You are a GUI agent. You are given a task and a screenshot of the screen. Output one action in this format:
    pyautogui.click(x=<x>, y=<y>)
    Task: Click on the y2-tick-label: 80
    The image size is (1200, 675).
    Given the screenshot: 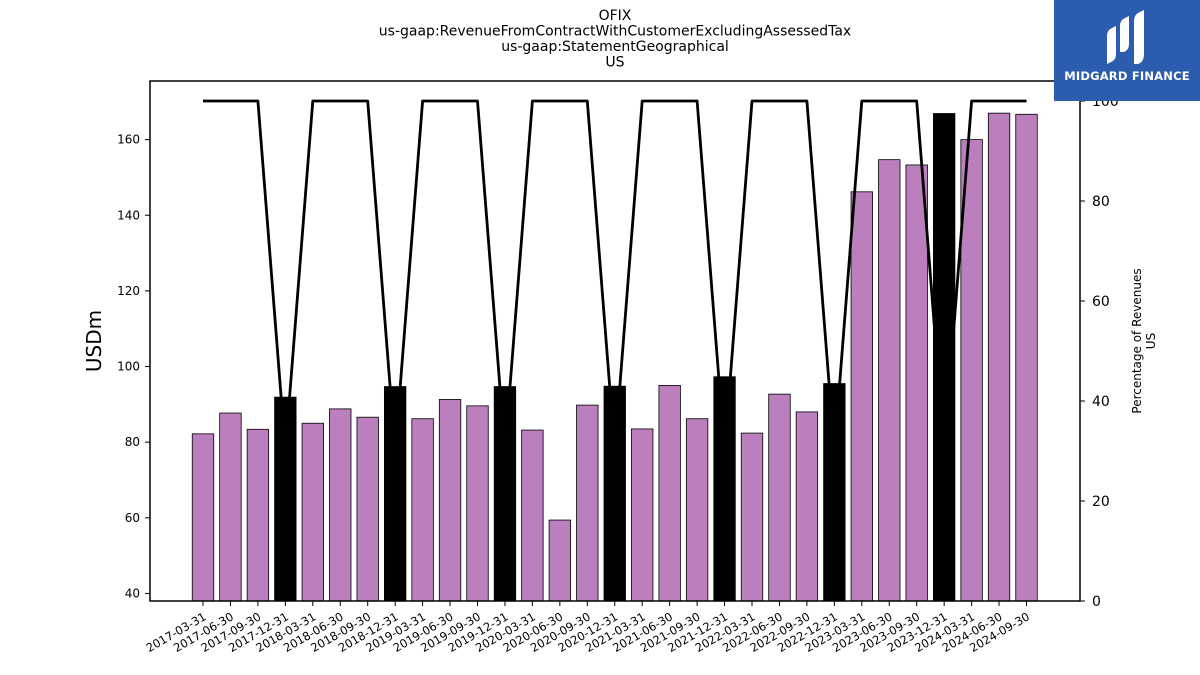 What is the action you would take?
    pyautogui.click(x=1101, y=202)
    